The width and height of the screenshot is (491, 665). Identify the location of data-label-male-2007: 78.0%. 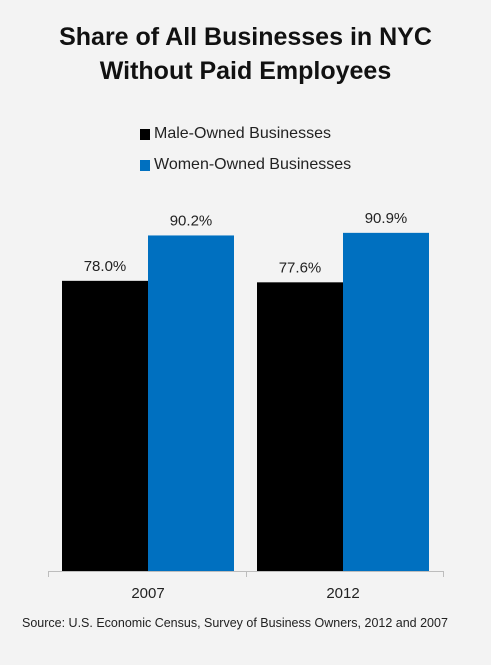
(105, 266).